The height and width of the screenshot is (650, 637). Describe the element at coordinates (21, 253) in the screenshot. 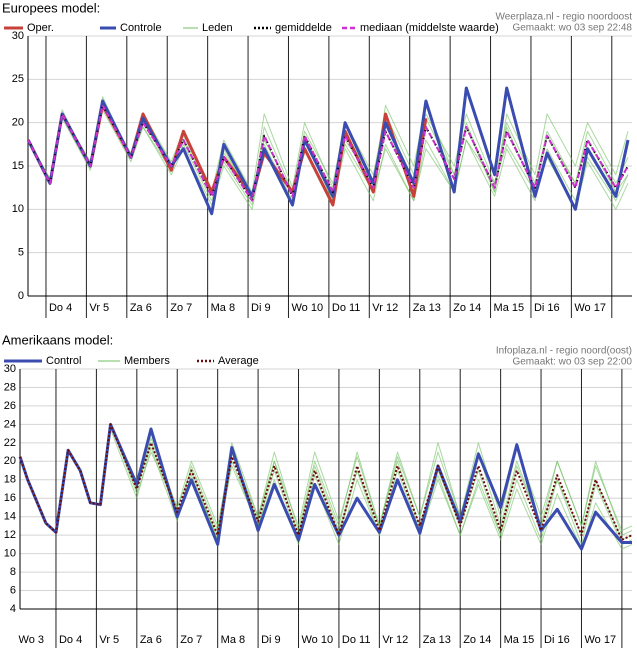

I see `y-tick-label: 5` at that location.